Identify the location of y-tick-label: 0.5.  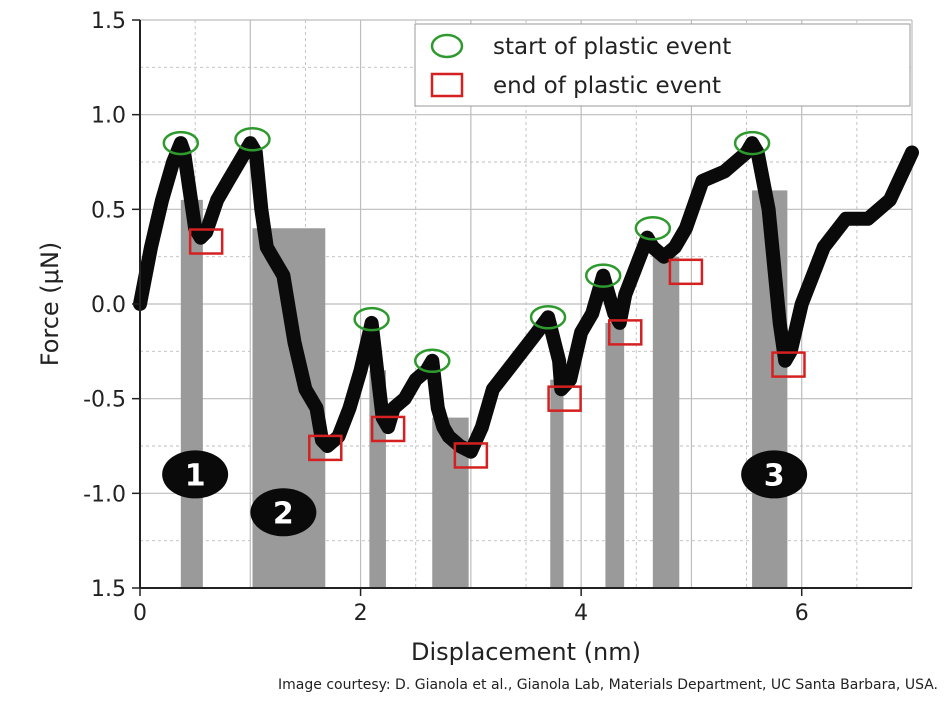
(108, 210).